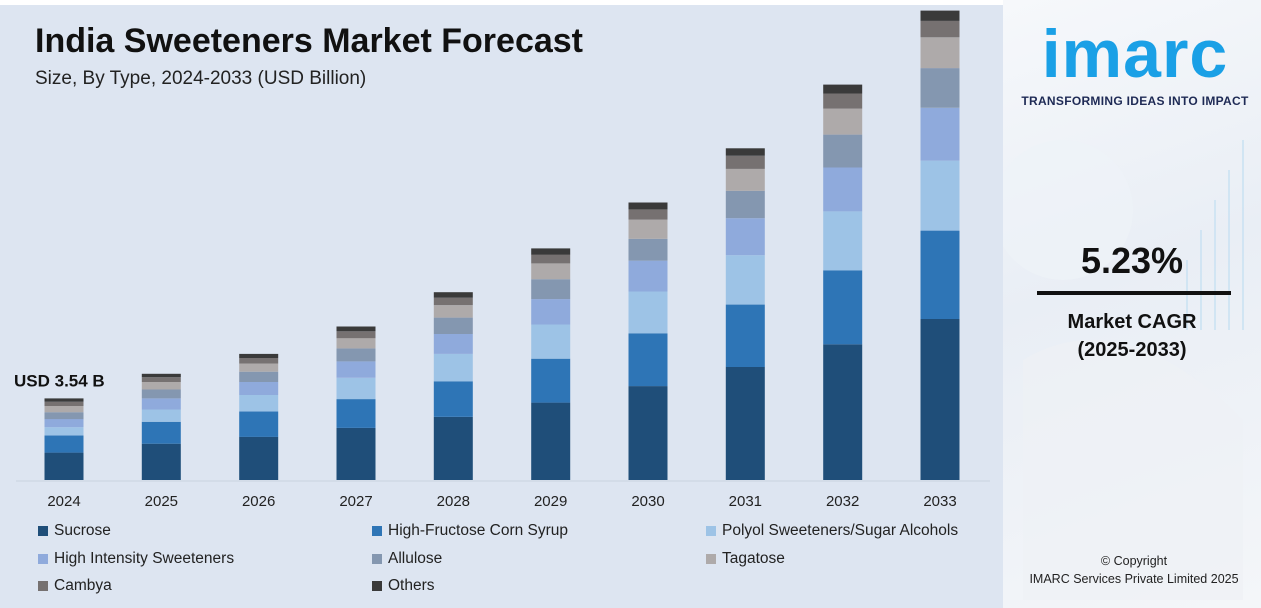  I want to click on legend-label: Others, so click(411, 585).